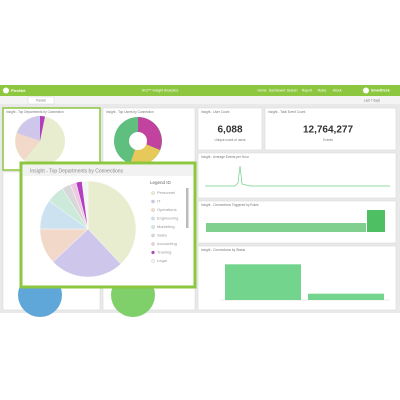 The height and width of the screenshot is (400, 400). What do you see at coordinates (225, 157) in the screenshot?
I see `panel-title: Insight - Average Events per Hour` at bounding box center [225, 157].